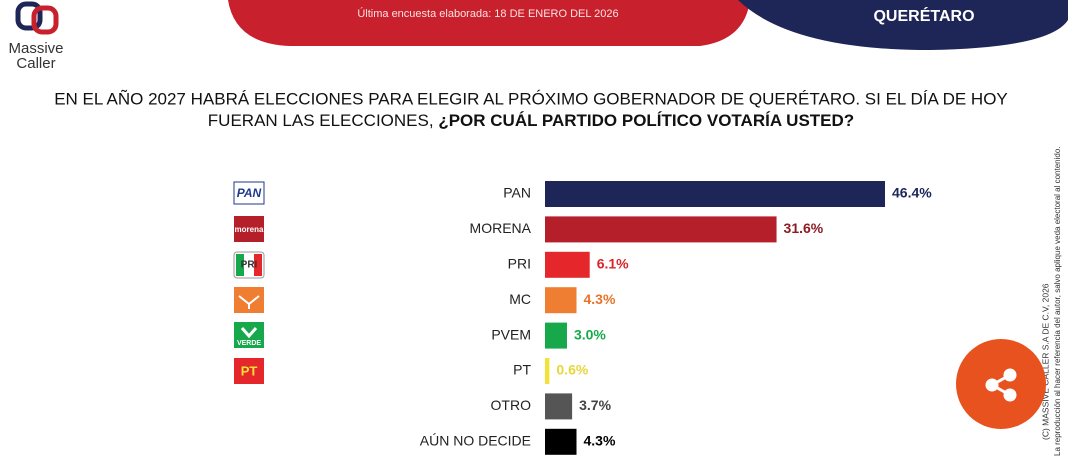 The height and width of the screenshot is (456, 1068). I want to click on party-logo: PT, so click(249, 371).